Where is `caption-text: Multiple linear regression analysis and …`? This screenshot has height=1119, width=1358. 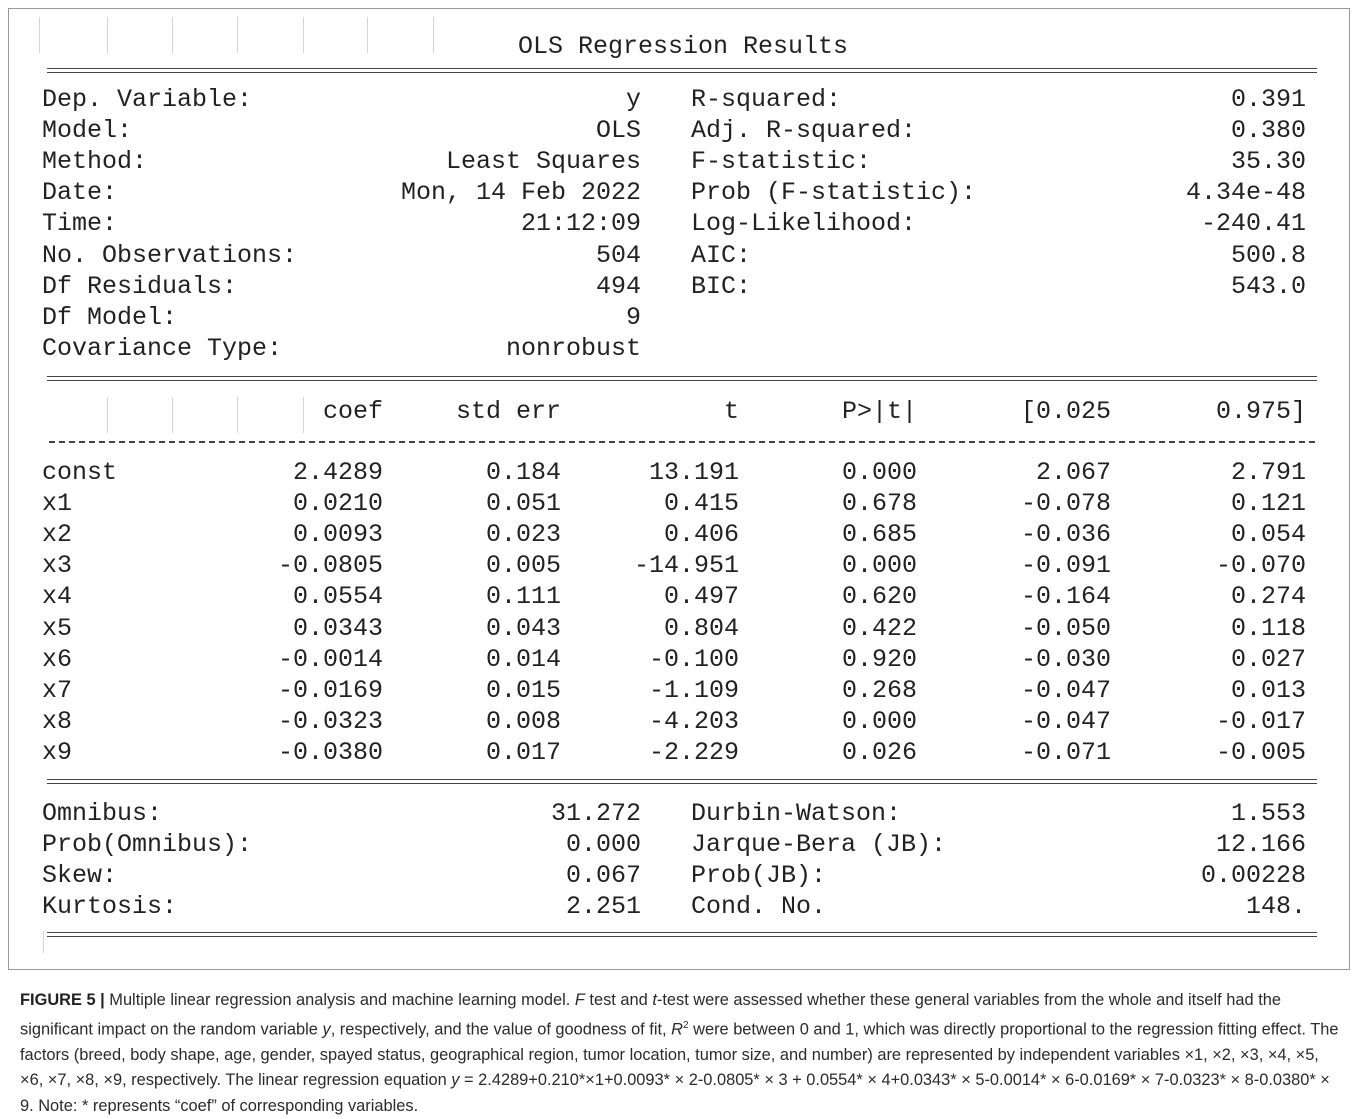 caption-text: Multiple linear regression analysis and … is located at coordinates (339, 1000).